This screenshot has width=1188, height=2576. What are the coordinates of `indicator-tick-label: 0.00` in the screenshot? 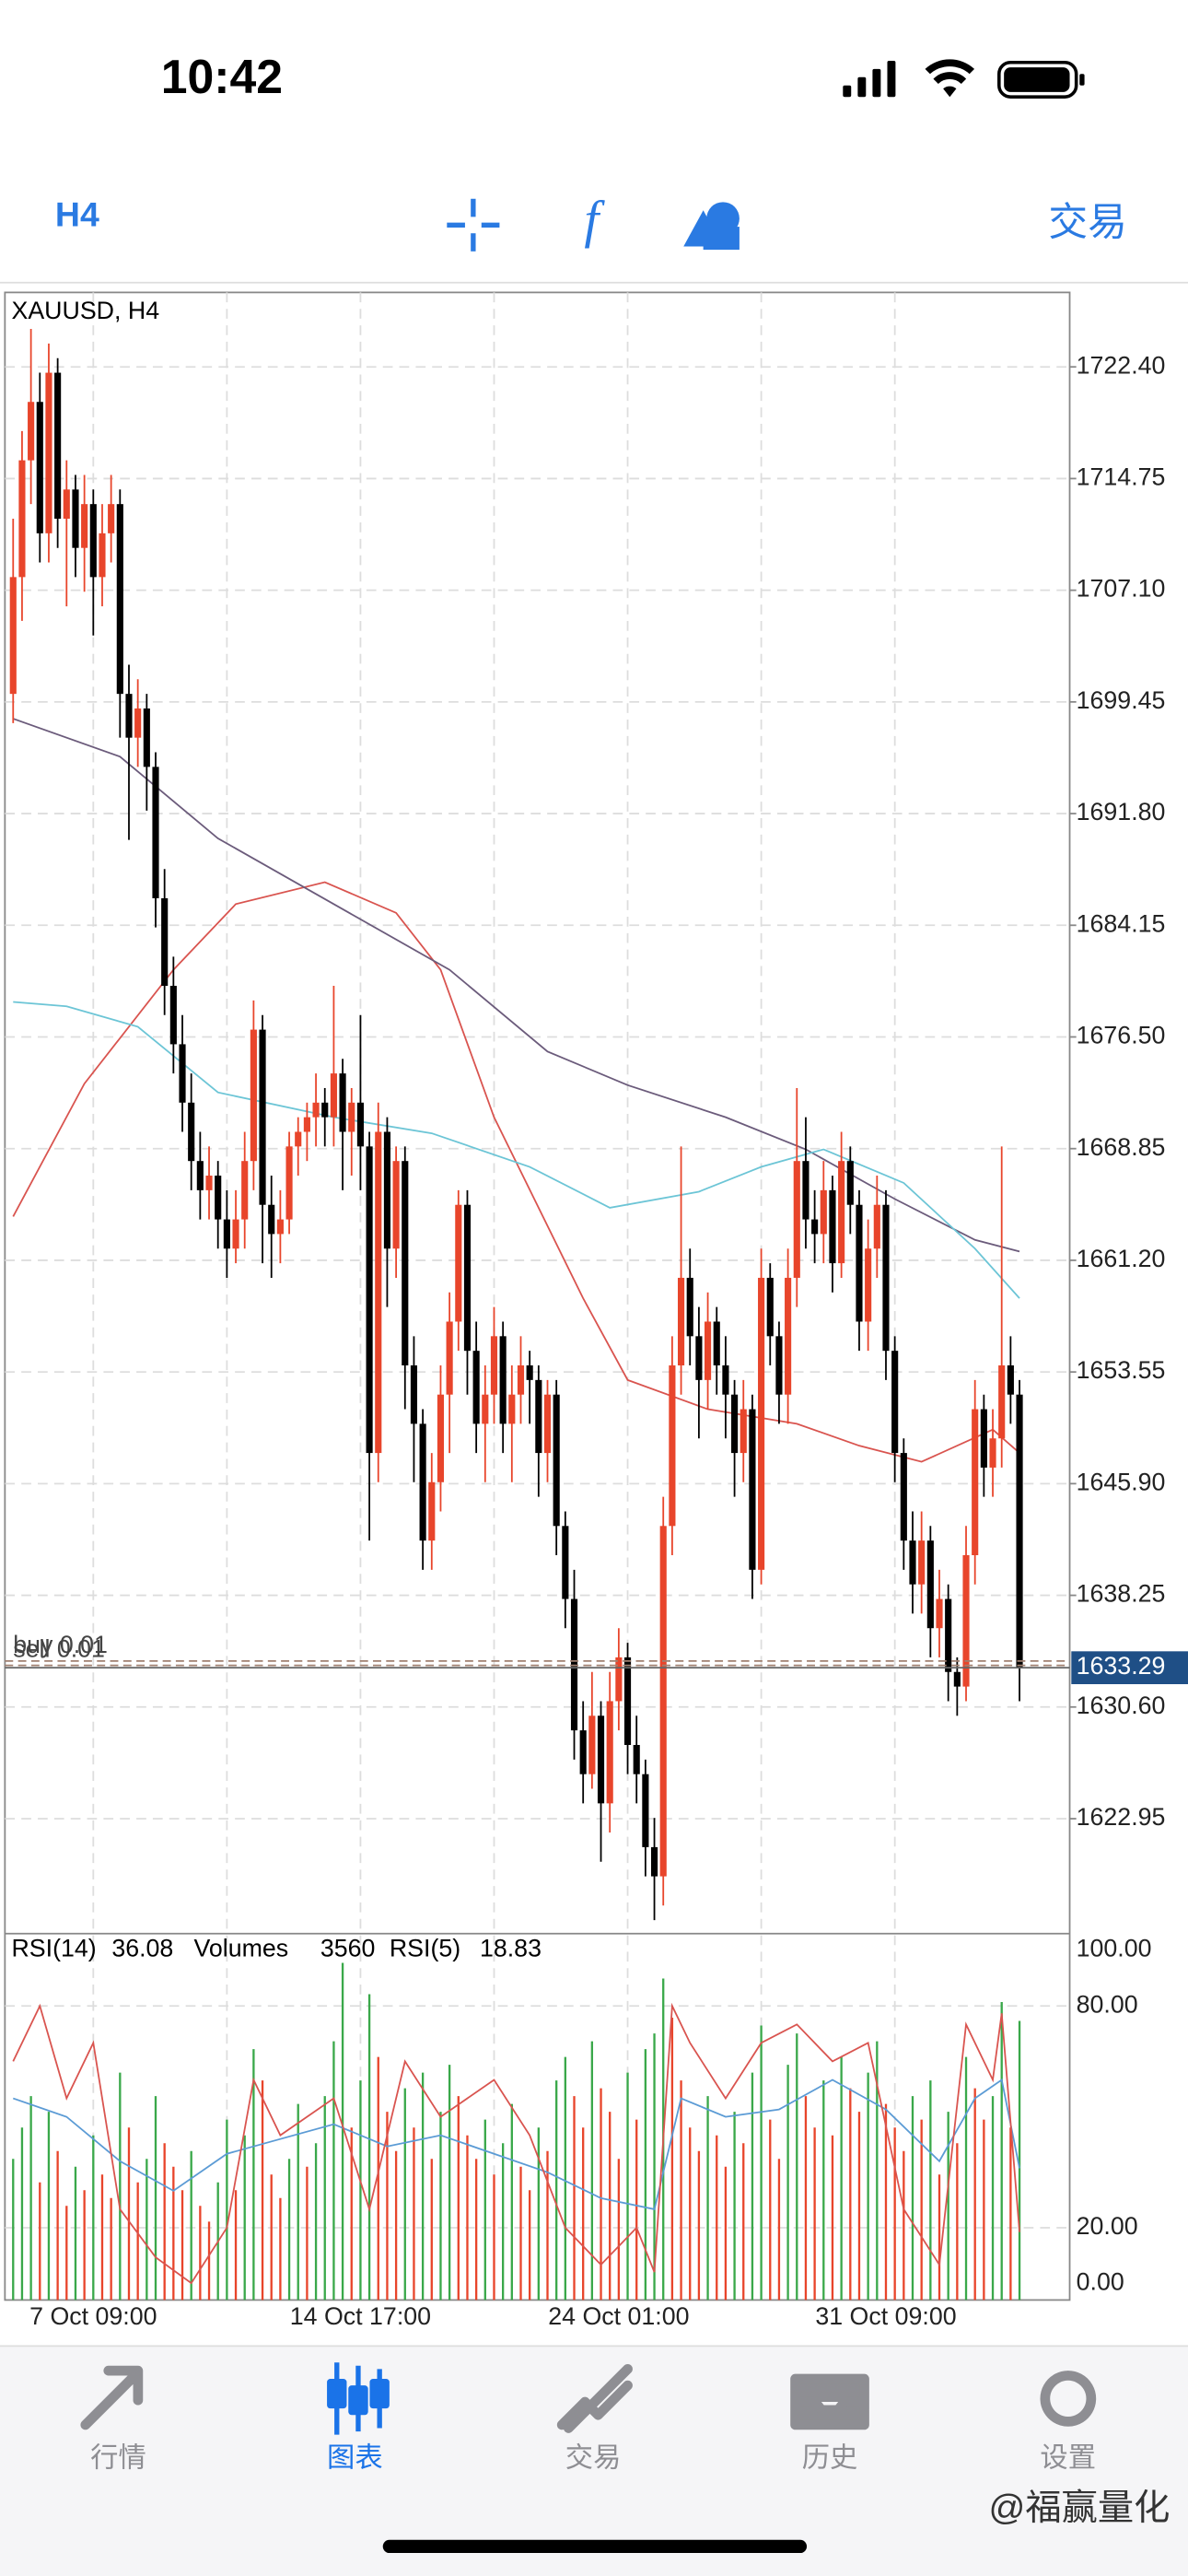 It's located at (1100, 2282).